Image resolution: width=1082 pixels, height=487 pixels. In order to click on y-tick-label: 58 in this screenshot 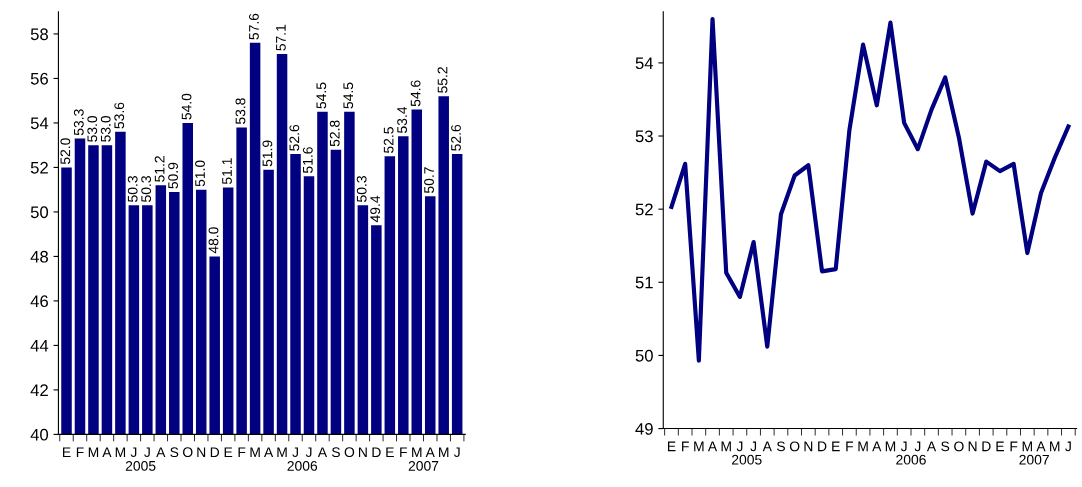, I will do `click(39, 34)`.